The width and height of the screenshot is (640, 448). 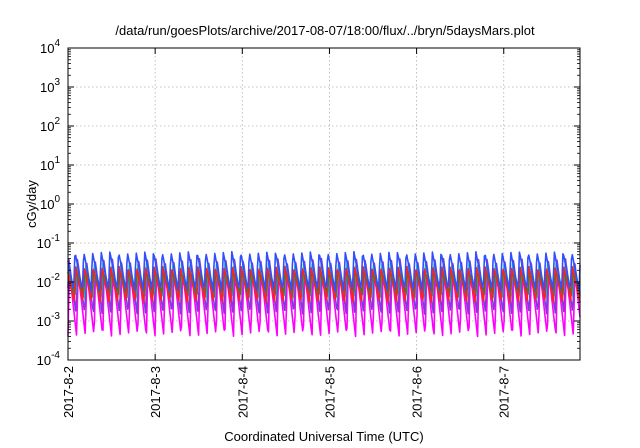 I want to click on x-tick-label: 2017-8-7, so click(x=504, y=392).